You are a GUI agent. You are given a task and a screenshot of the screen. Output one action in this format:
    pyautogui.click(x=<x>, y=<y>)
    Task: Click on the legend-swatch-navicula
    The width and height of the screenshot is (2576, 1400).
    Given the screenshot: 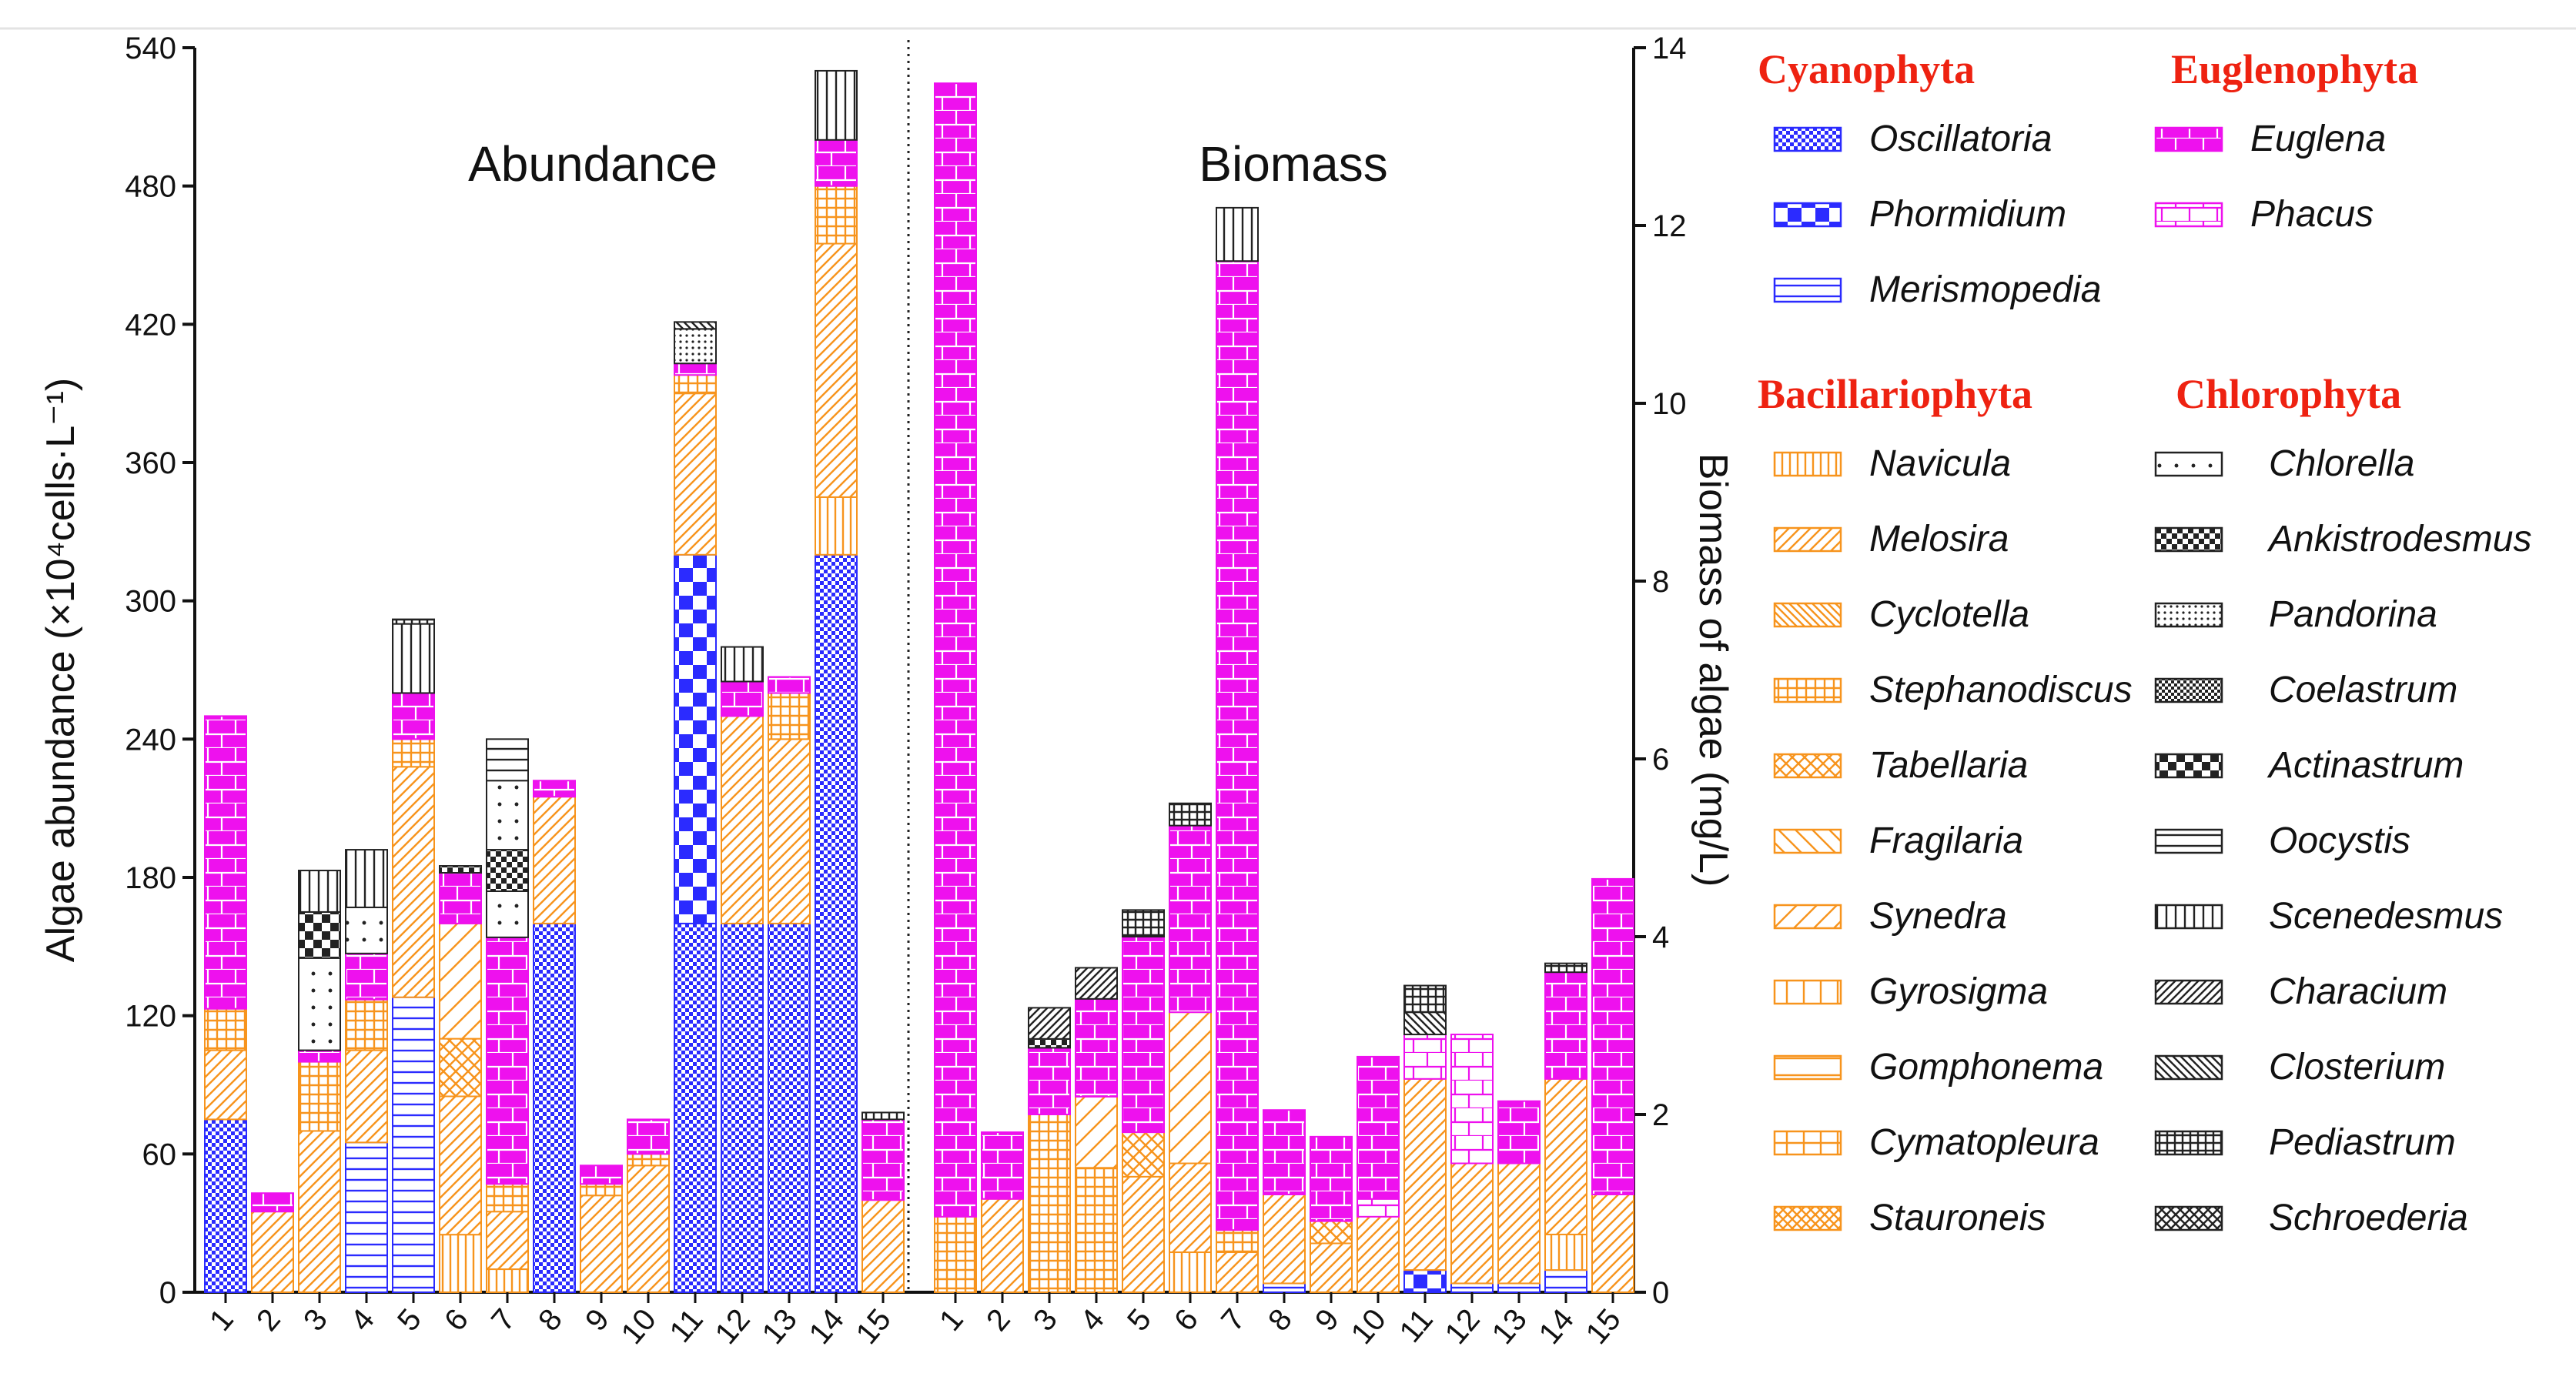 What is the action you would take?
    pyautogui.click(x=1807, y=464)
    